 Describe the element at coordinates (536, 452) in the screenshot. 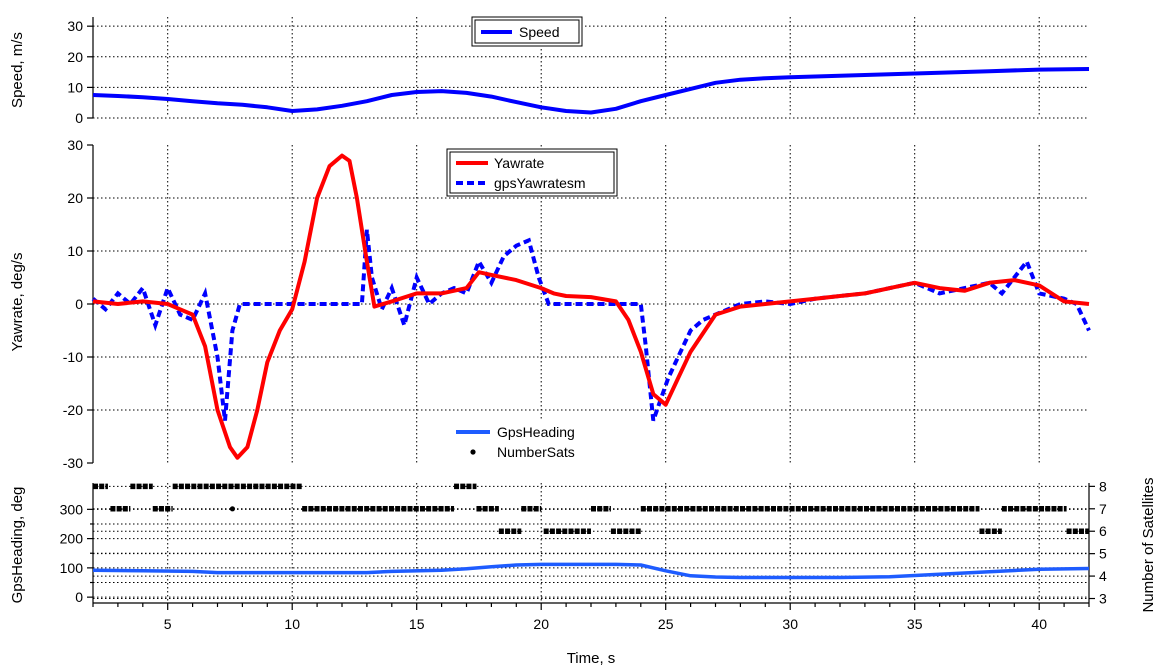

I see `legend-label-numbersats: NumberSats` at that location.